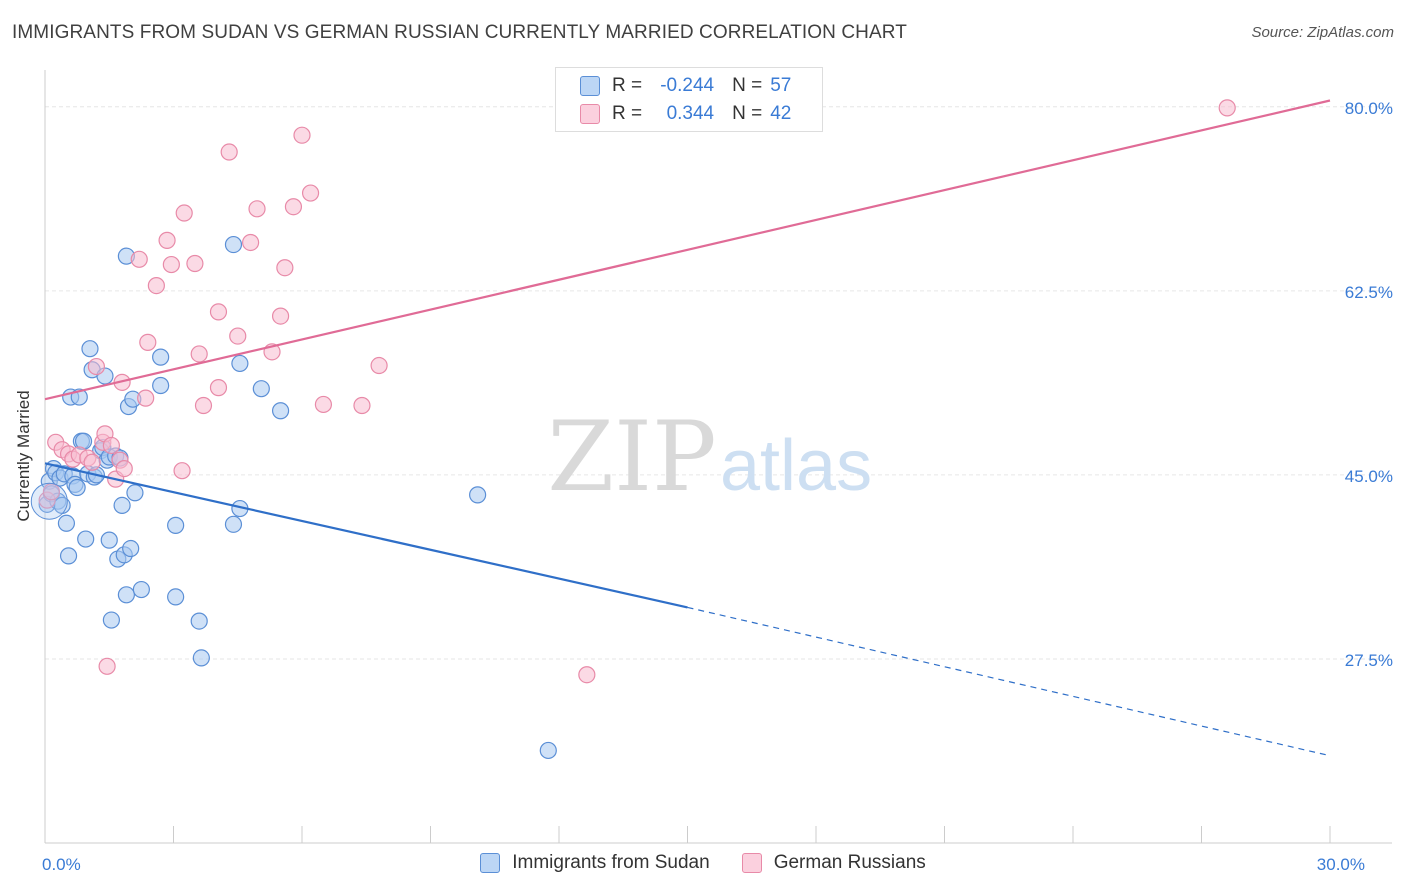 Image resolution: width=1406 pixels, height=892 pixels. Describe the element at coordinates (366, 535) in the screenshot. I see `sudan-trend-line` at that location.